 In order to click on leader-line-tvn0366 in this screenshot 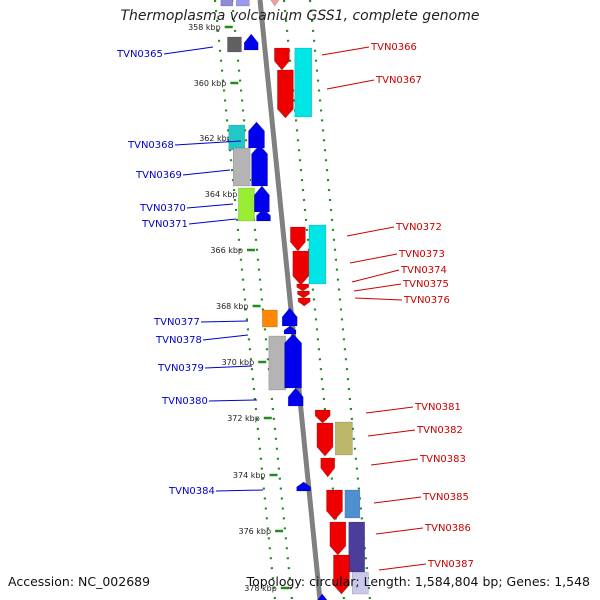, I will do `click(345, 51)`.